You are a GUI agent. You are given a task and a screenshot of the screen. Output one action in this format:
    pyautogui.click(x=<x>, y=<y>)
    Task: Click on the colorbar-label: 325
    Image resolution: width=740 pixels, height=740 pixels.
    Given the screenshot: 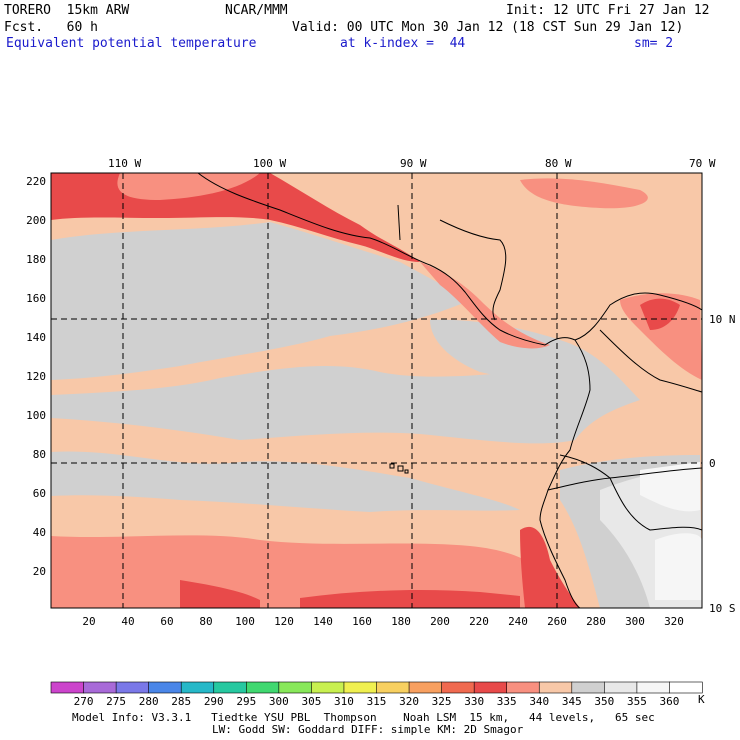 What is the action you would take?
    pyautogui.click(x=442, y=701)
    